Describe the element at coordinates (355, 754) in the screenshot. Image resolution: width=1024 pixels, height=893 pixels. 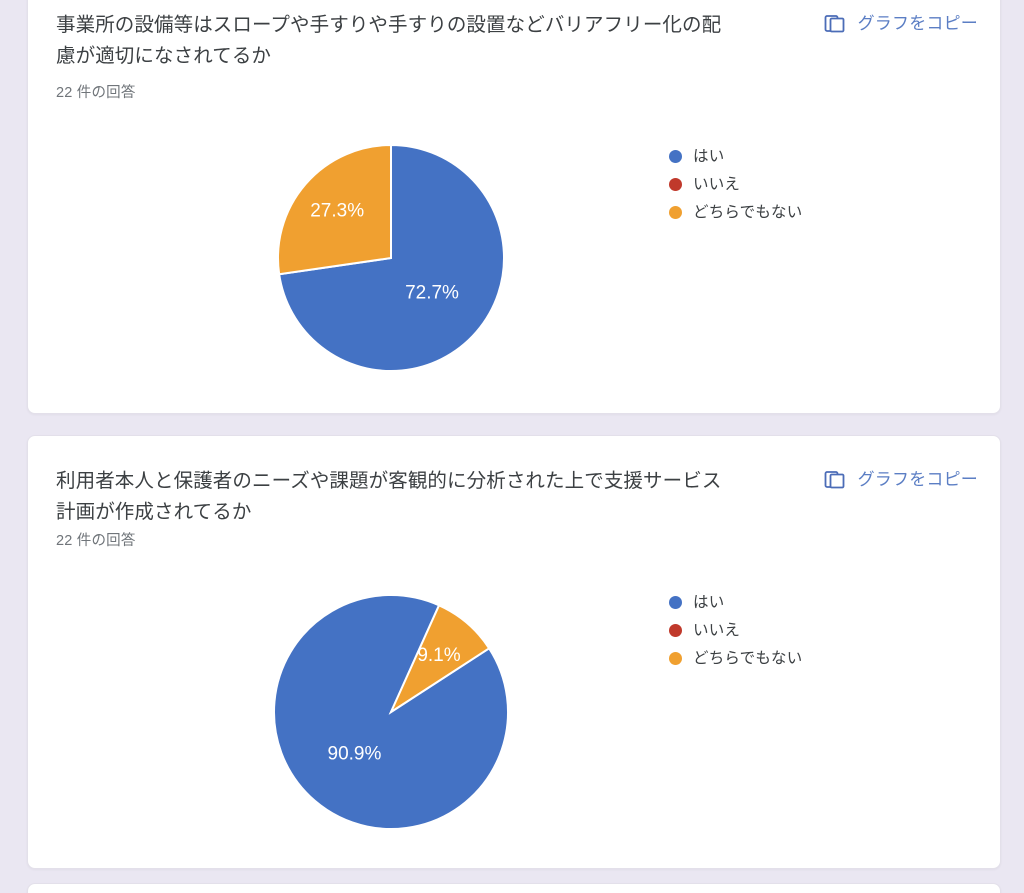
I see `pie-slice-label: 90.9%` at that location.